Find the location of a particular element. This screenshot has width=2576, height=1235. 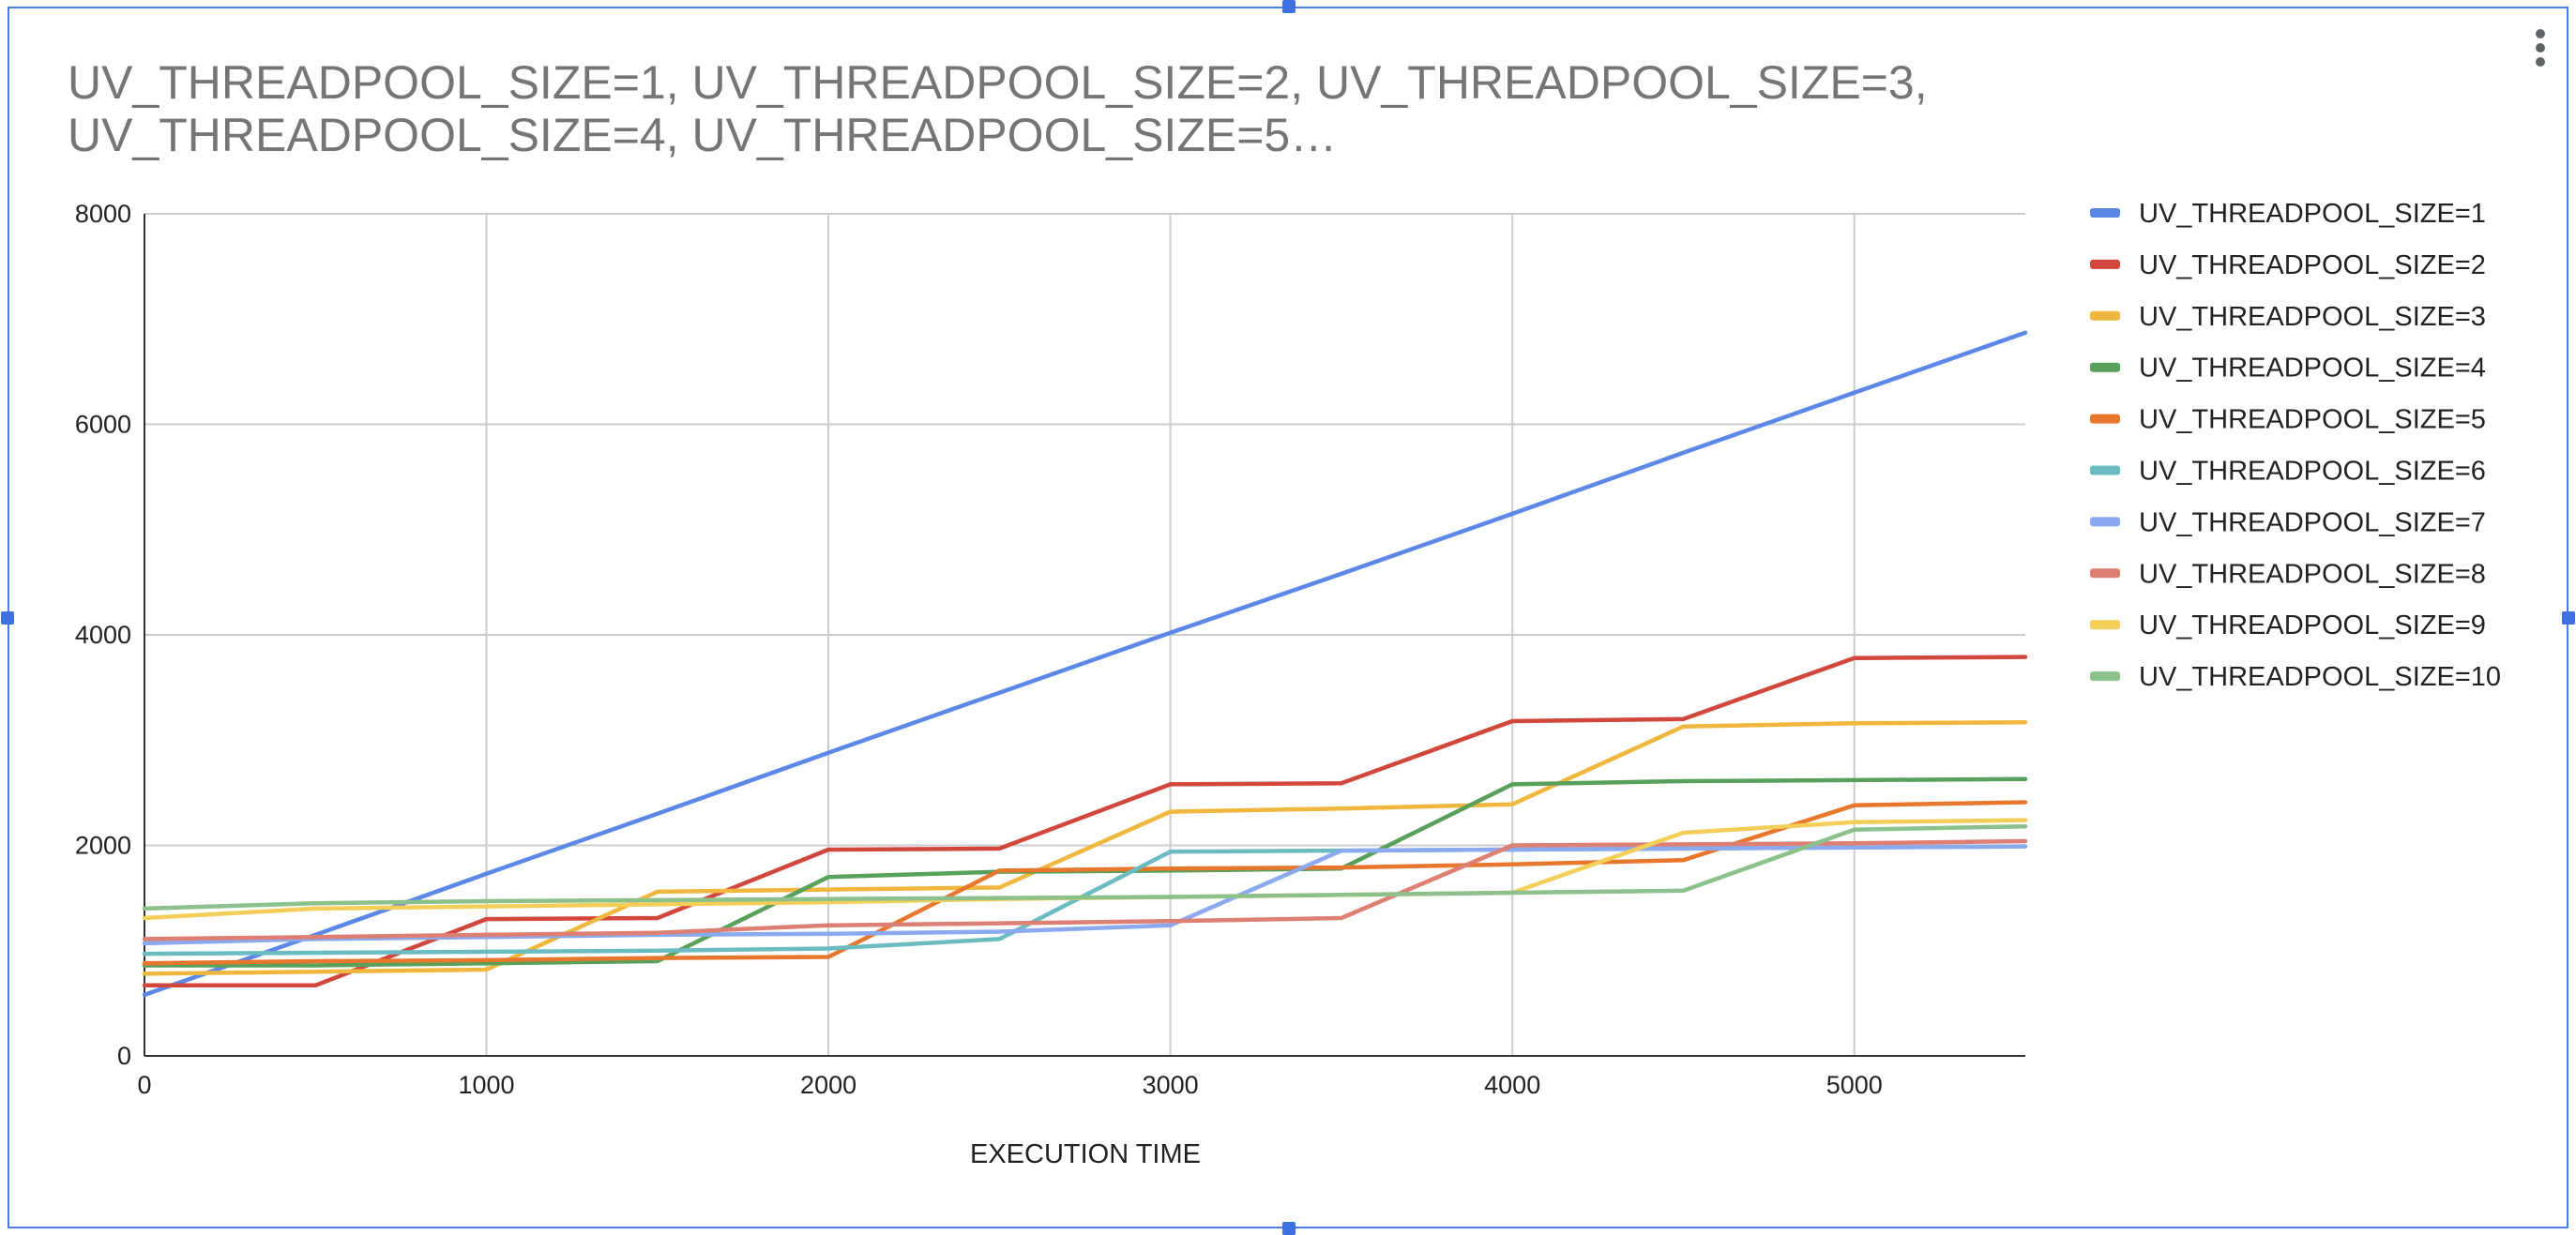

x-axis-title: EXECUTION TIME is located at coordinates (1085, 1154).